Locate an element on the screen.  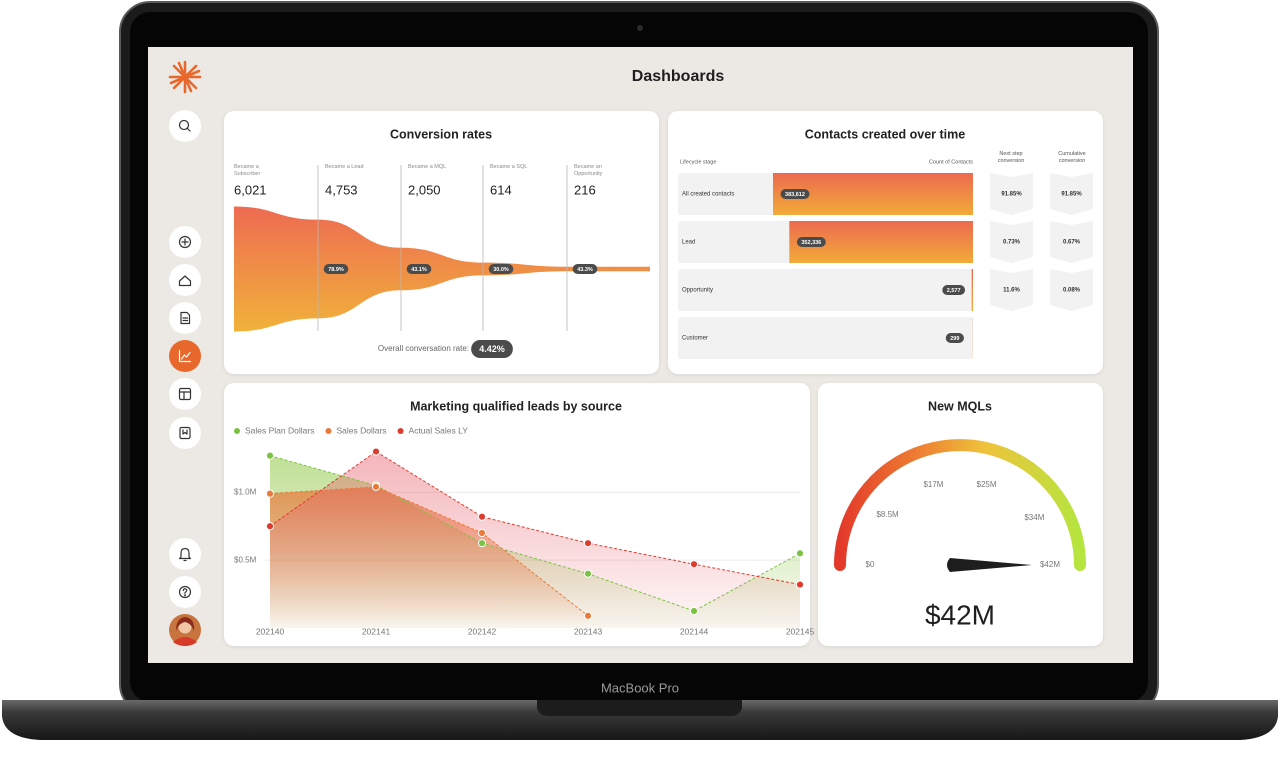
column-header-box: Cumulative conversion is located at coordinates (1072, 157).